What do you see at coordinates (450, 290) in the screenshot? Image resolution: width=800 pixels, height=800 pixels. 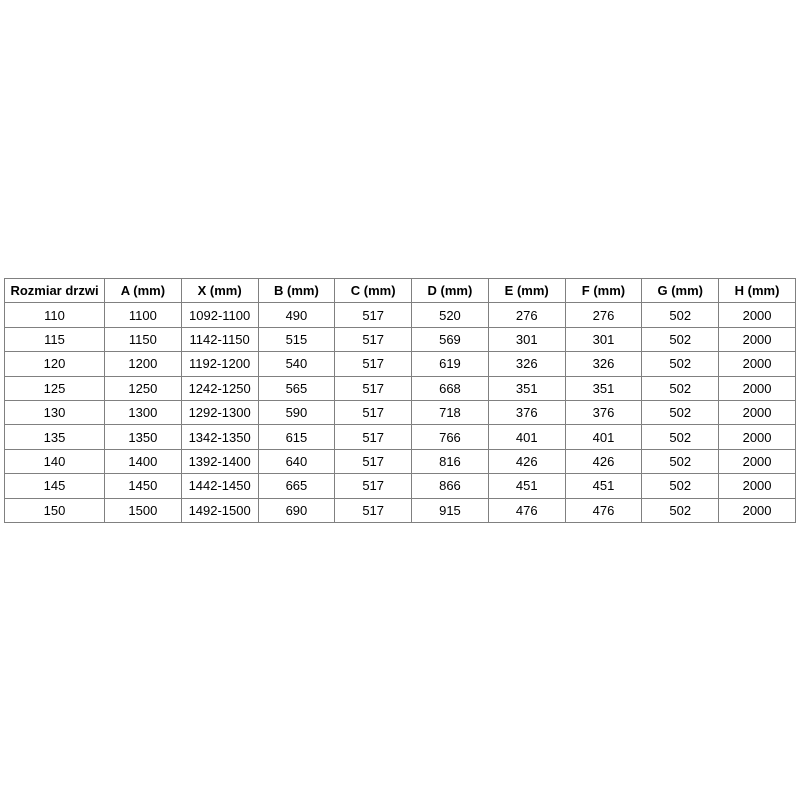 I see `column-header-d-mm: D (mm)` at bounding box center [450, 290].